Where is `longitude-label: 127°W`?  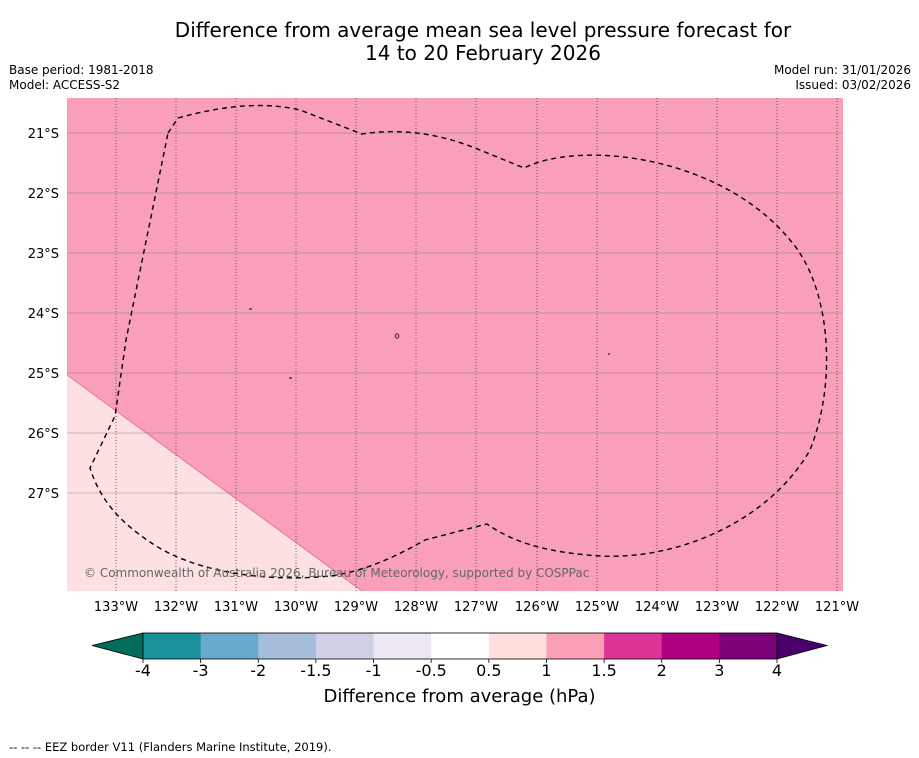
longitude-label: 127°W is located at coordinates (476, 607).